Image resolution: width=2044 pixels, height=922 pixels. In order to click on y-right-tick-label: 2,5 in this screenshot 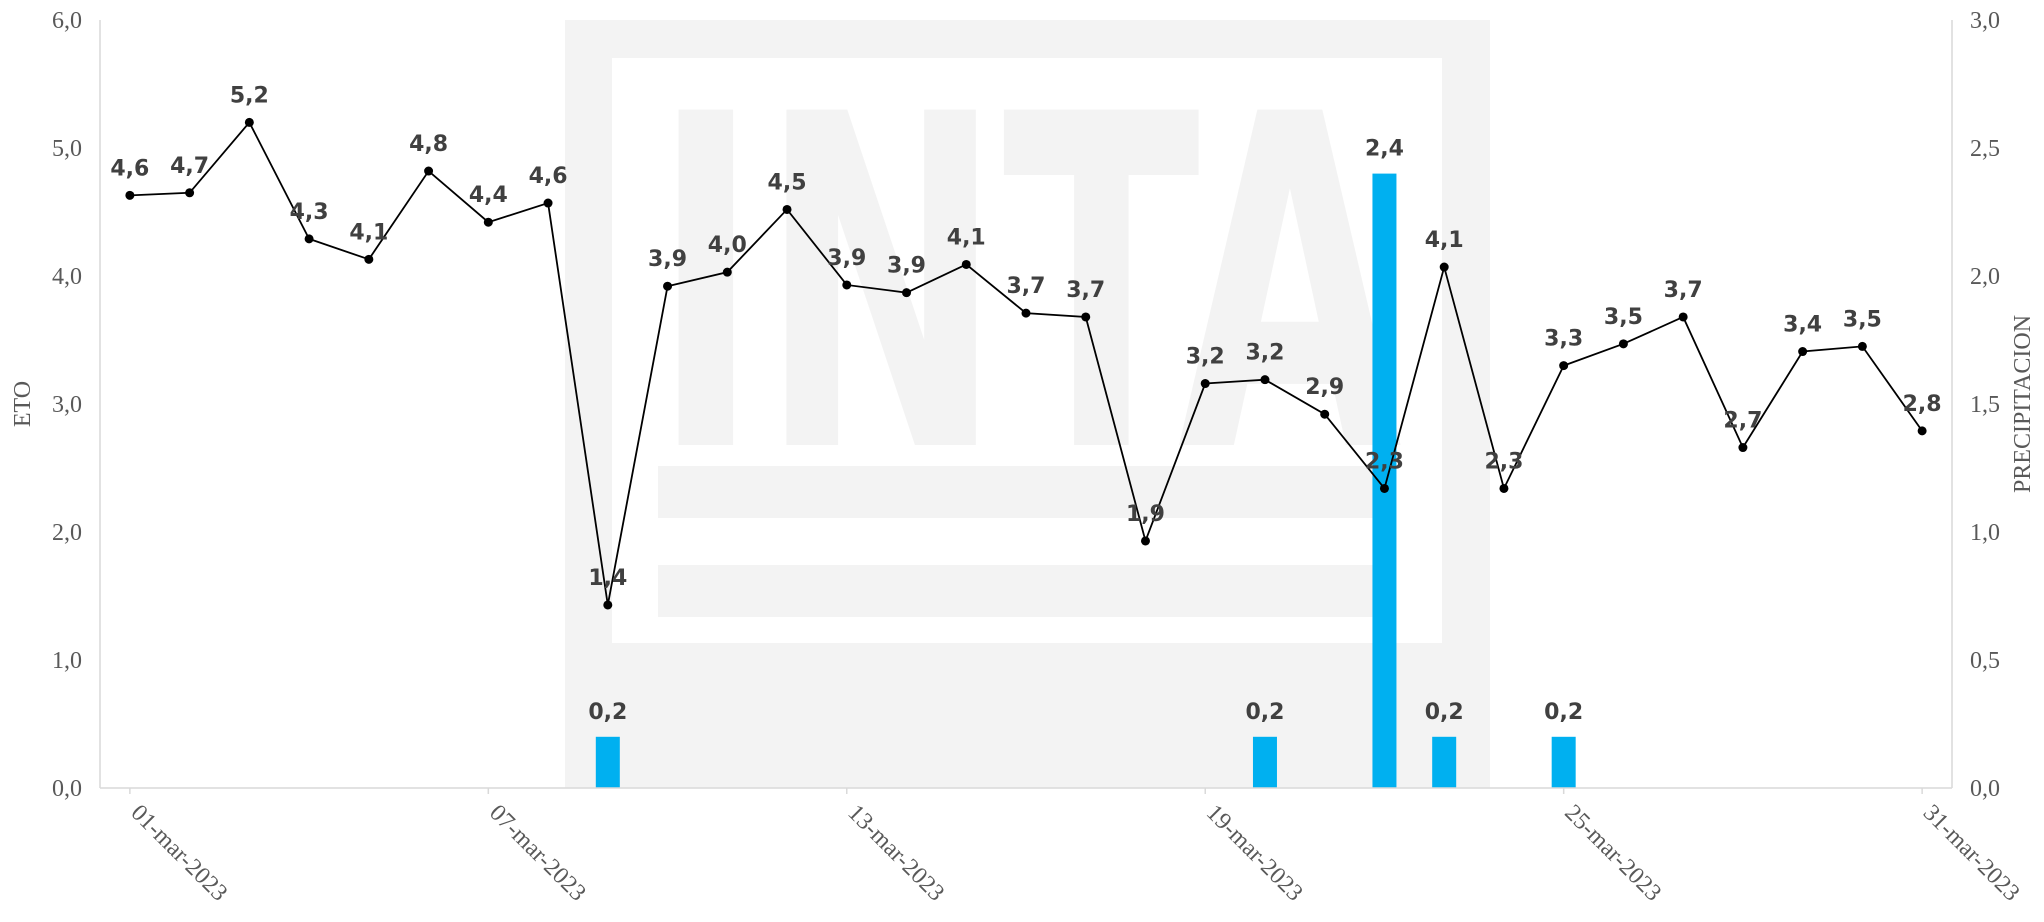, I will do `click(1985, 149)`.